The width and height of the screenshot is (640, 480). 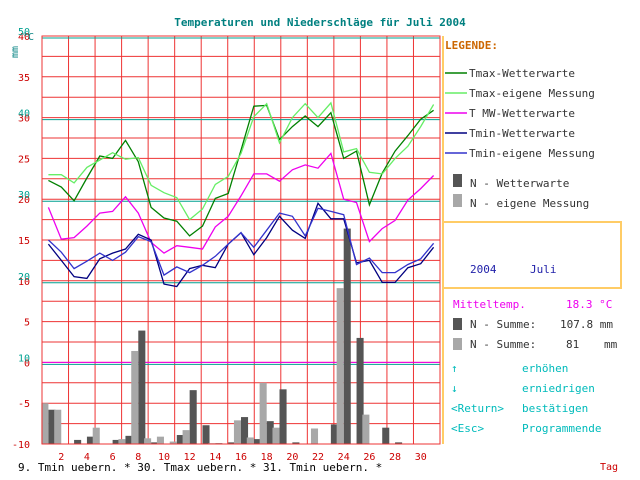 I want to click on precip-tick-label: 40, so click(x=24, y=114).